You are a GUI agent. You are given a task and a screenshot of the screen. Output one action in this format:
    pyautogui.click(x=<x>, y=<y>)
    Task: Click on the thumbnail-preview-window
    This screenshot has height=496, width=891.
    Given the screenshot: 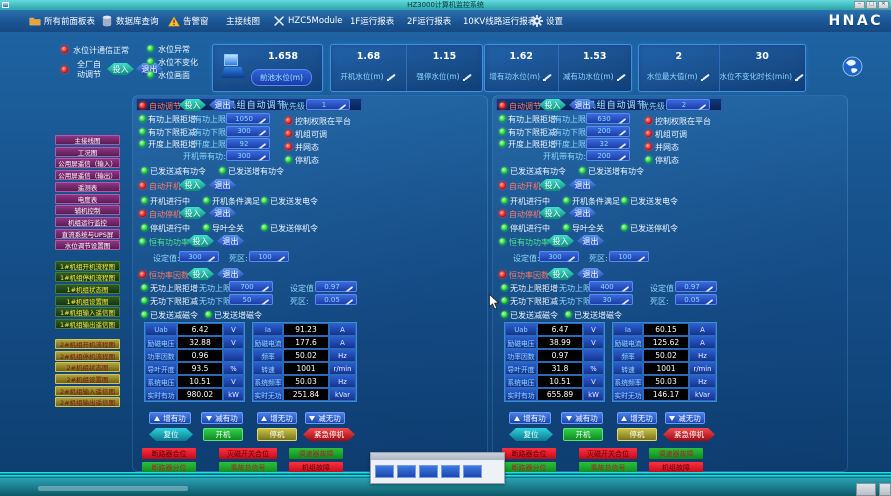 What is the action you would take?
    pyautogui.click(x=437, y=468)
    